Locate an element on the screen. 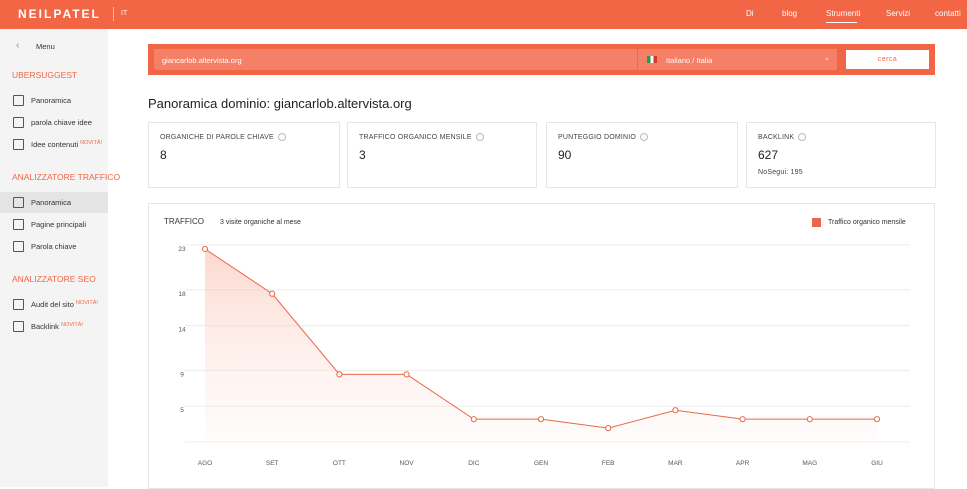 This screenshot has width=967, height=489. legend-swatch is located at coordinates (816, 222).